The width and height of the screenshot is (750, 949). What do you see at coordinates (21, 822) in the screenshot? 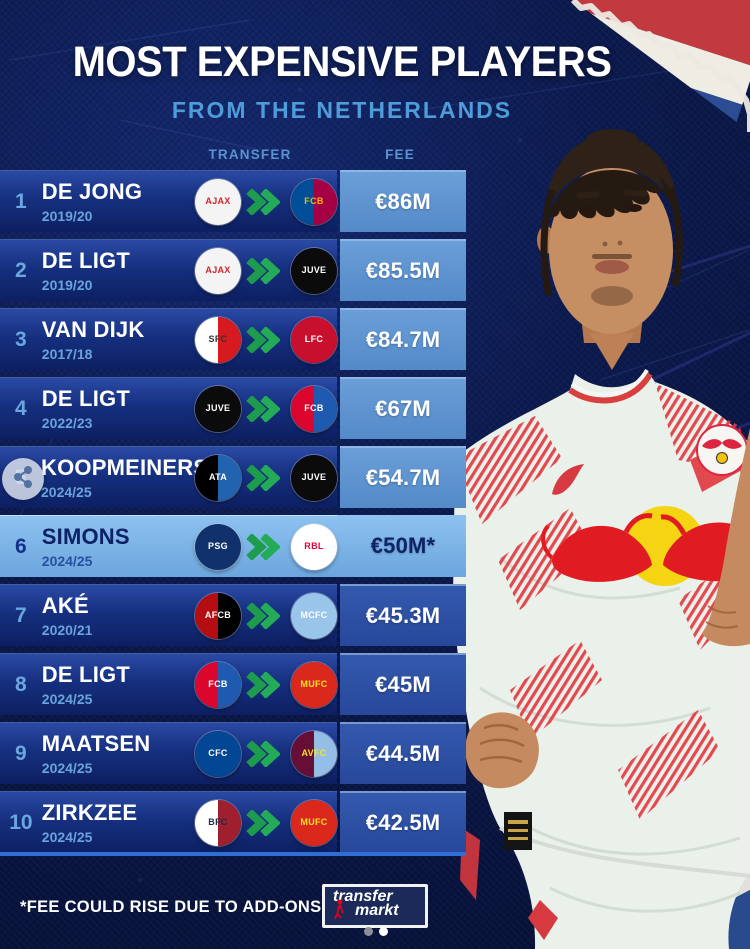
I see `rank: 10` at bounding box center [21, 822].